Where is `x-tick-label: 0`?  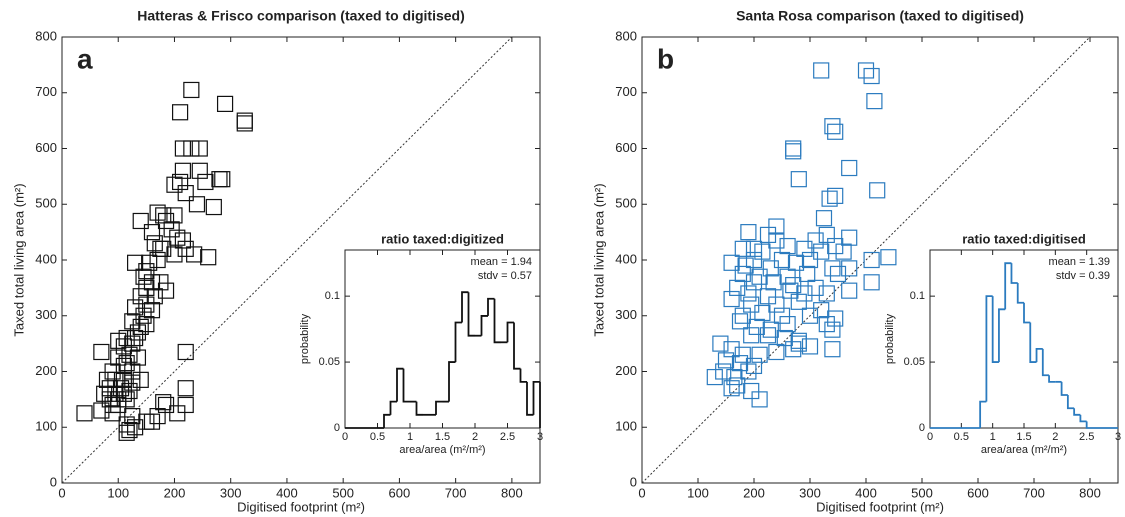 x-tick-label: 0 is located at coordinates (345, 437).